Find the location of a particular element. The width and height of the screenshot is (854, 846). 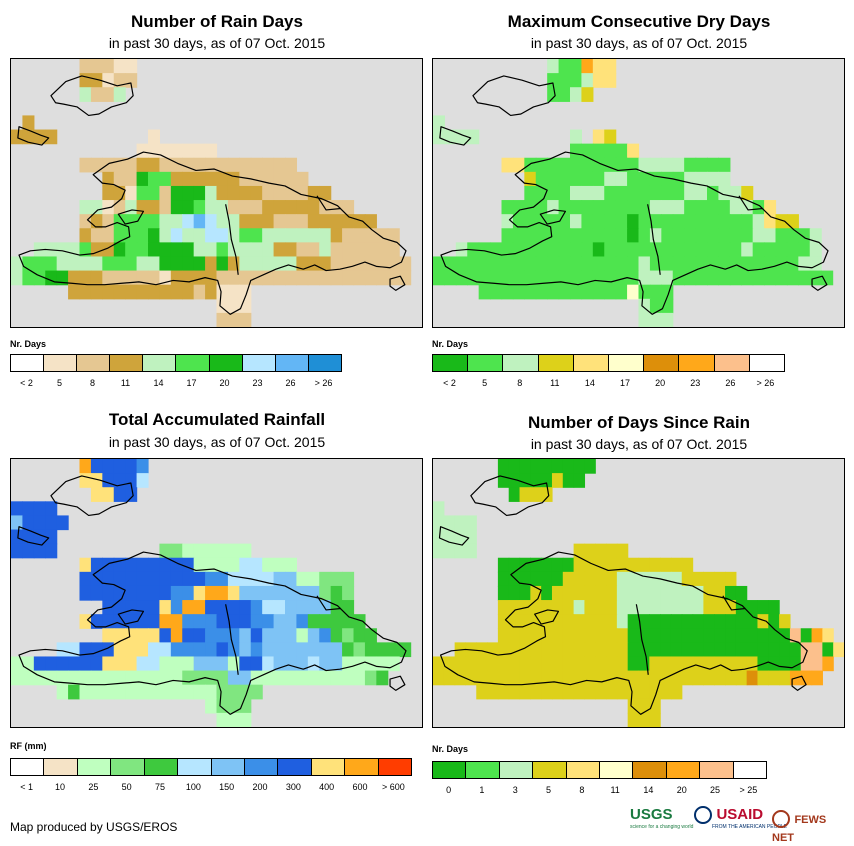

legend-label: 600 is located at coordinates (360, 787).